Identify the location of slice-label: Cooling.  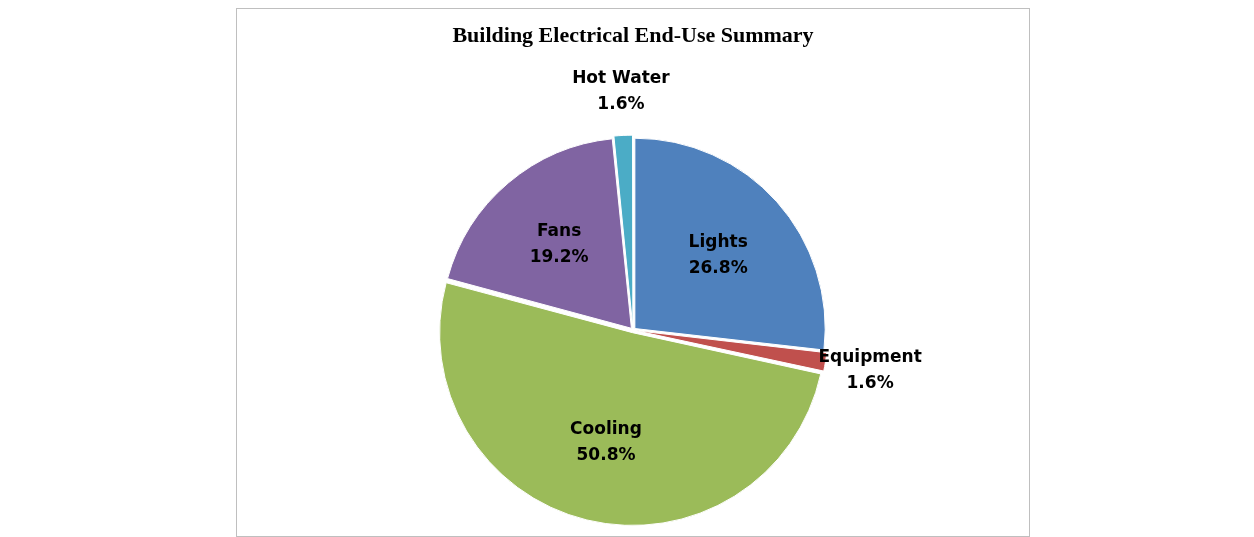
(606, 427).